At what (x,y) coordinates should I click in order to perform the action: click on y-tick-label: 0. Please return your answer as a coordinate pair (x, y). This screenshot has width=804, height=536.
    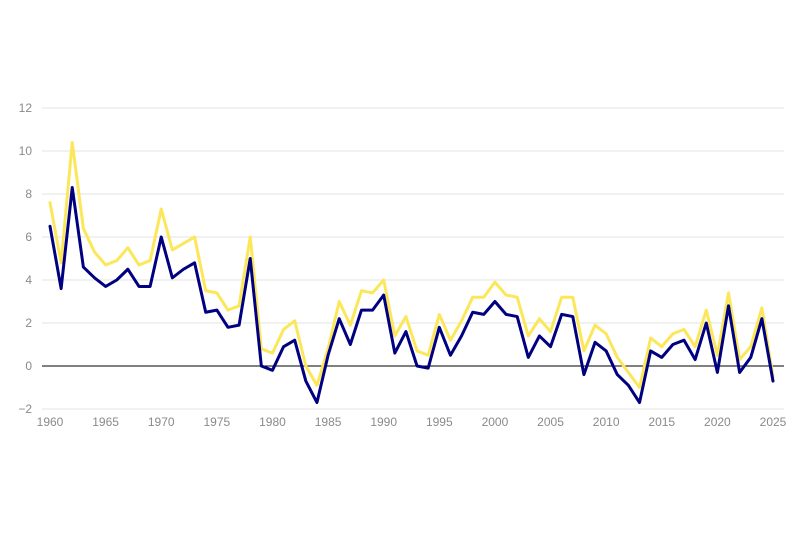
    Looking at the image, I should click on (28, 366).